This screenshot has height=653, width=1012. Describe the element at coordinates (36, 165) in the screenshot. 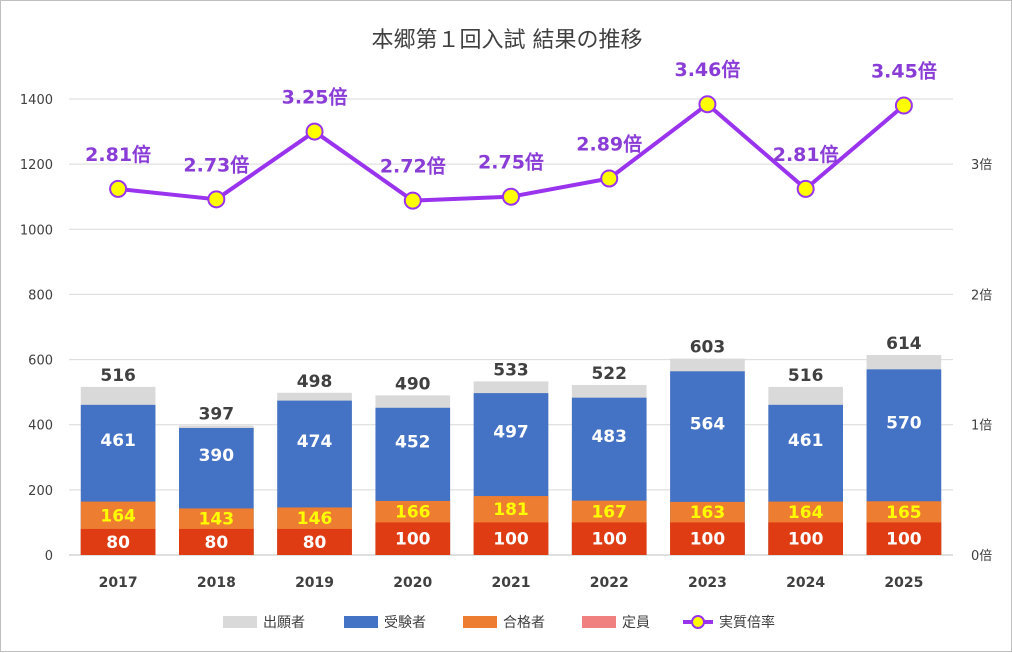

I see `y-tick-label: 1200` at that location.